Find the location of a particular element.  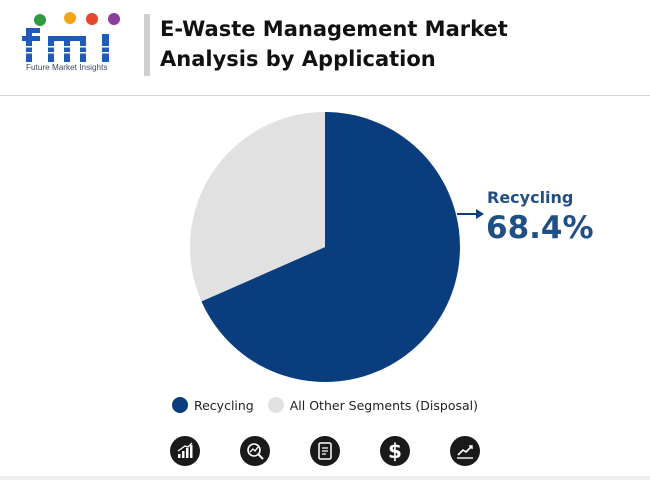

title-accent-bar is located at coordinates (147, 45).